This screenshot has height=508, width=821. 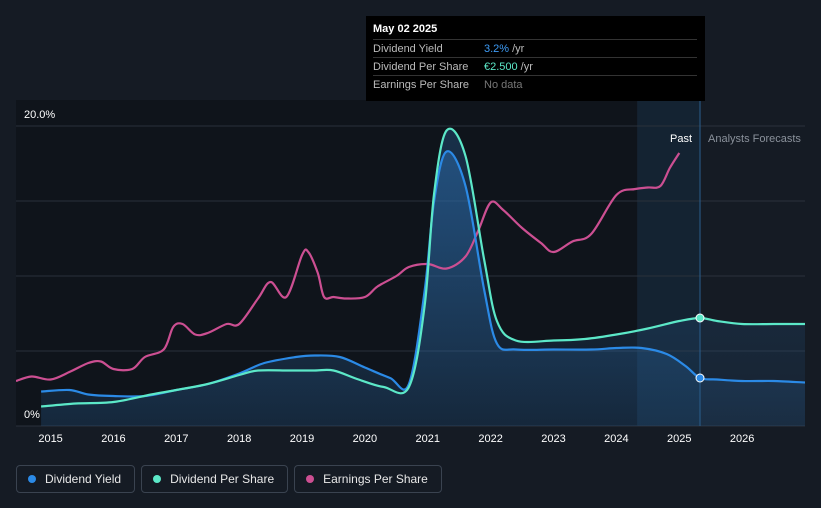 I want to click on tooltip-value: No data, so click(x=503, y=84).